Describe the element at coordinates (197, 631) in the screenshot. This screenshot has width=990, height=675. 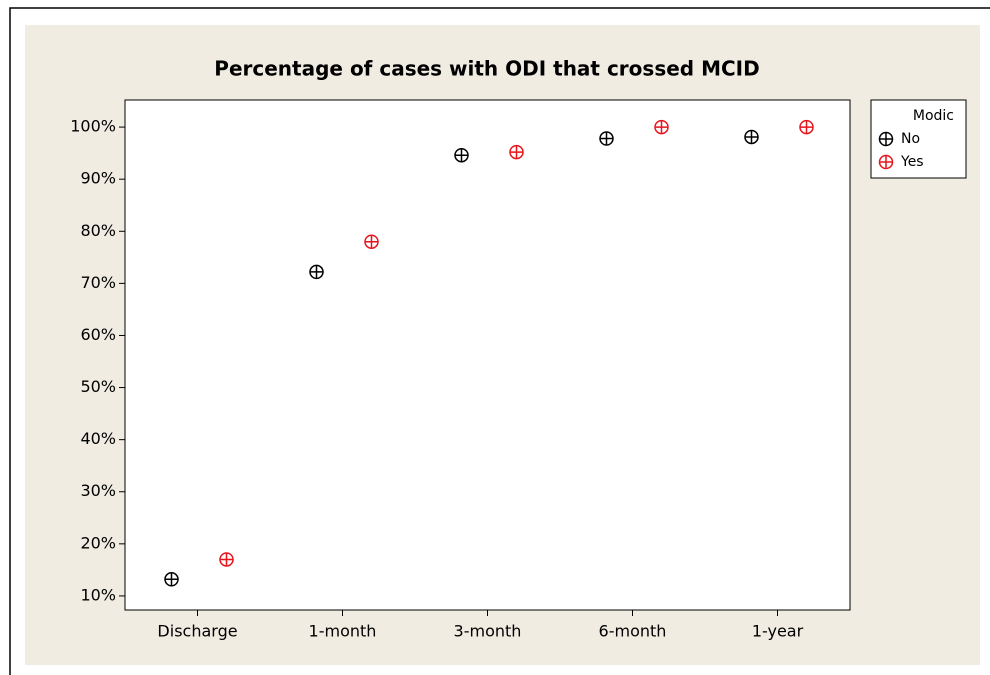
I see `x-tick-label: Discharge` at that location.